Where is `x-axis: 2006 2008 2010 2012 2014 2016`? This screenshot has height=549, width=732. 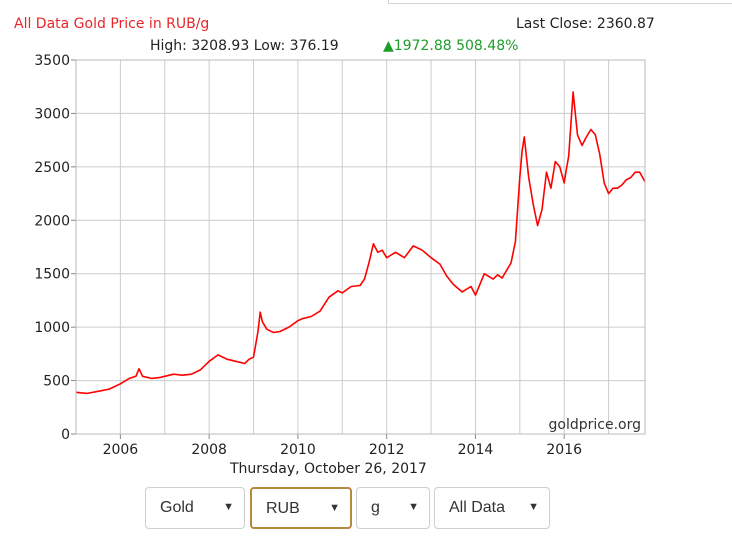
x-axis: 2006 2008 2010 2012 2014 2016 is located at coordinates (342, 446).